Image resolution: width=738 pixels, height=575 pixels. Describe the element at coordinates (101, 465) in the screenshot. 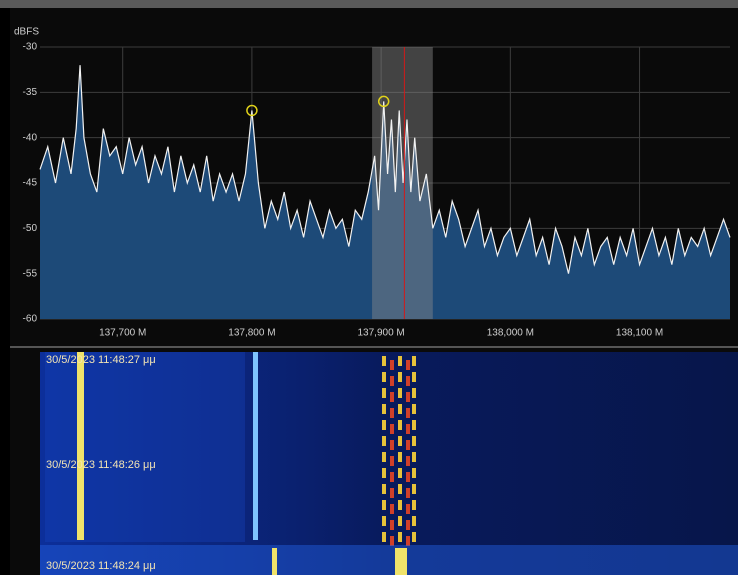

I see `timestamp: 30/5/2023 11:48:26 μμ` at that location.